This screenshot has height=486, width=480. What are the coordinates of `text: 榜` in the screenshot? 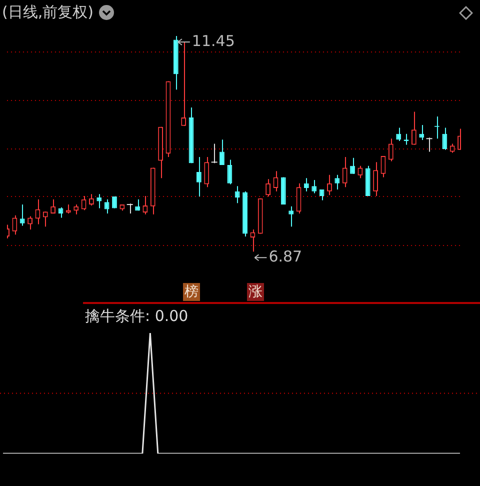 It's located at (191, 292).